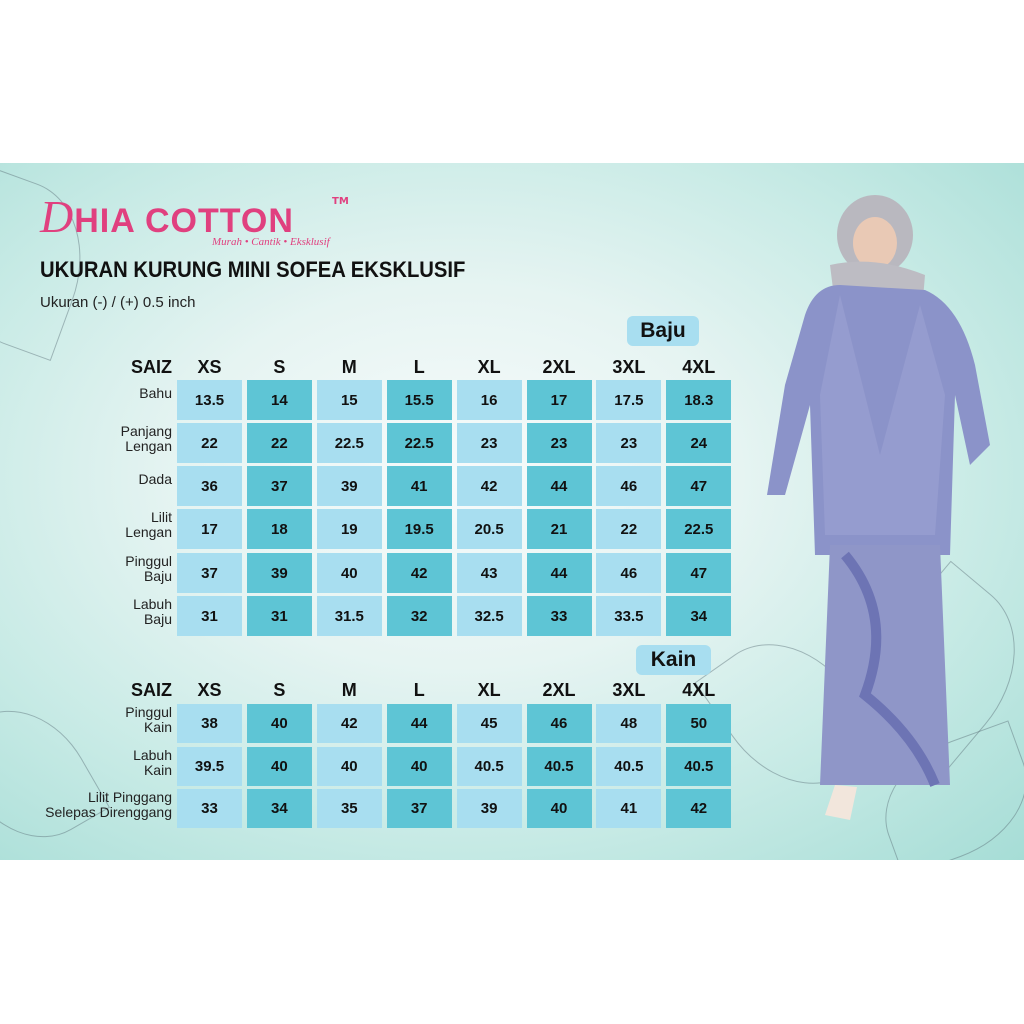 This screenshot has height=1024, width=1024. Describe the element at coordinates (148, 712) in the screenshot. I see `row-label-line: Pinggul` at that location.